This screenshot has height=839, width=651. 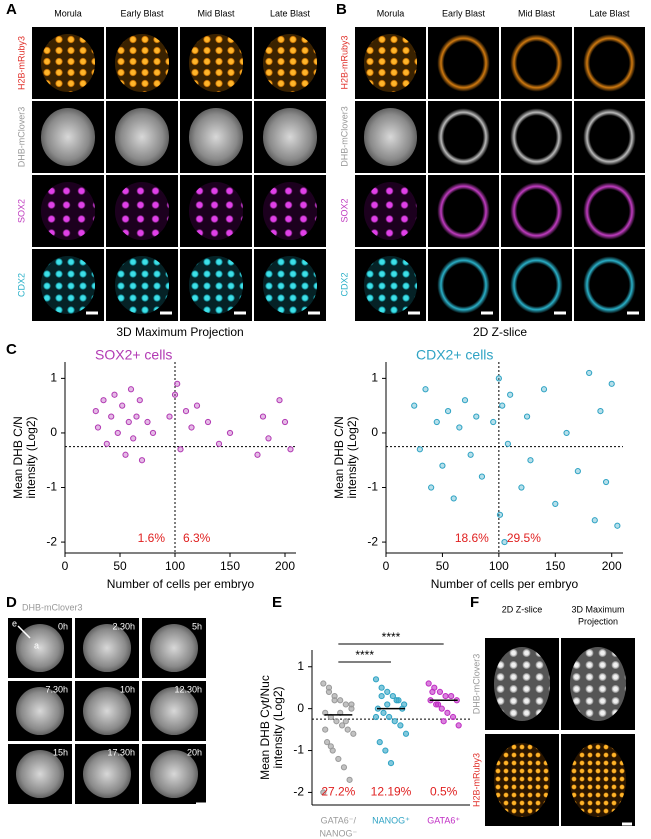 I want to click on panel-letter: E, so click(x=277, y=602).